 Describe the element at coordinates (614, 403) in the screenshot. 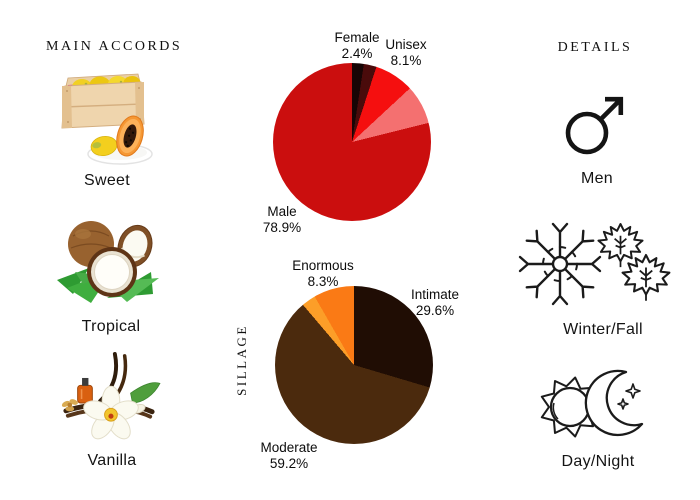

I see `crescent-moon` at that location.